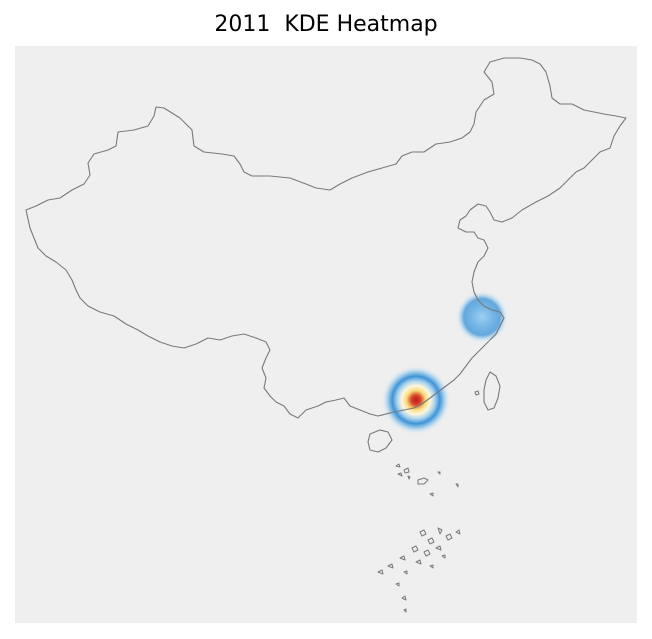 This screenshot has height=639, width=652. I want to click on coastline-overlay, so click(445, 353).